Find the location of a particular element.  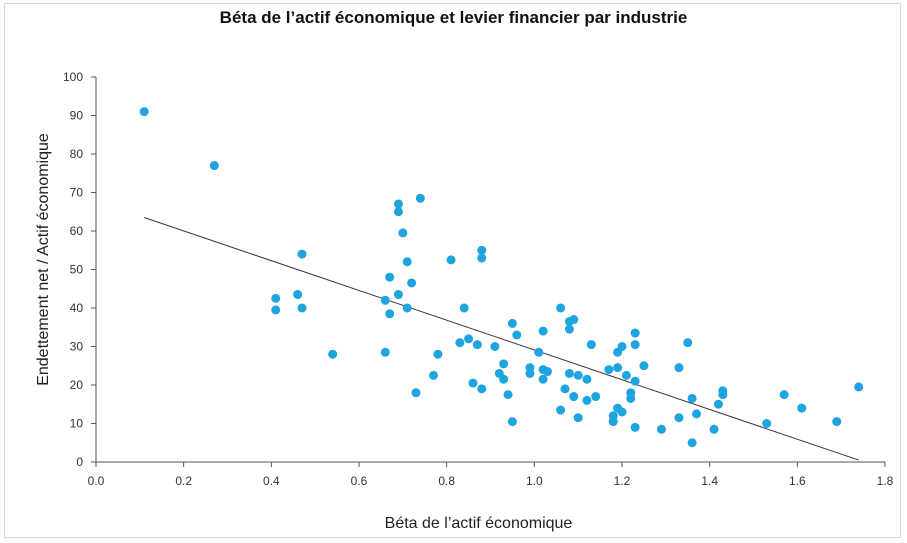

y-tick-label: 50 is located at coordinates (77, 270).